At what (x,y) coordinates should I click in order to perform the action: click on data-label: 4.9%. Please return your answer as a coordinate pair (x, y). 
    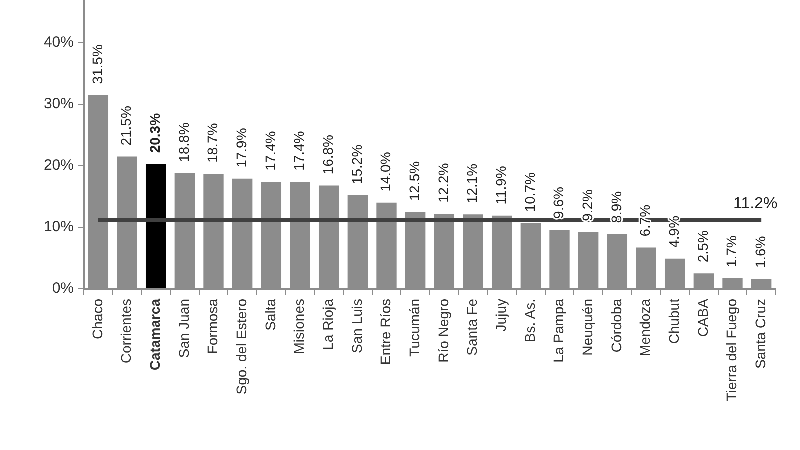
    Looking at the image, I should click on (674, 232).